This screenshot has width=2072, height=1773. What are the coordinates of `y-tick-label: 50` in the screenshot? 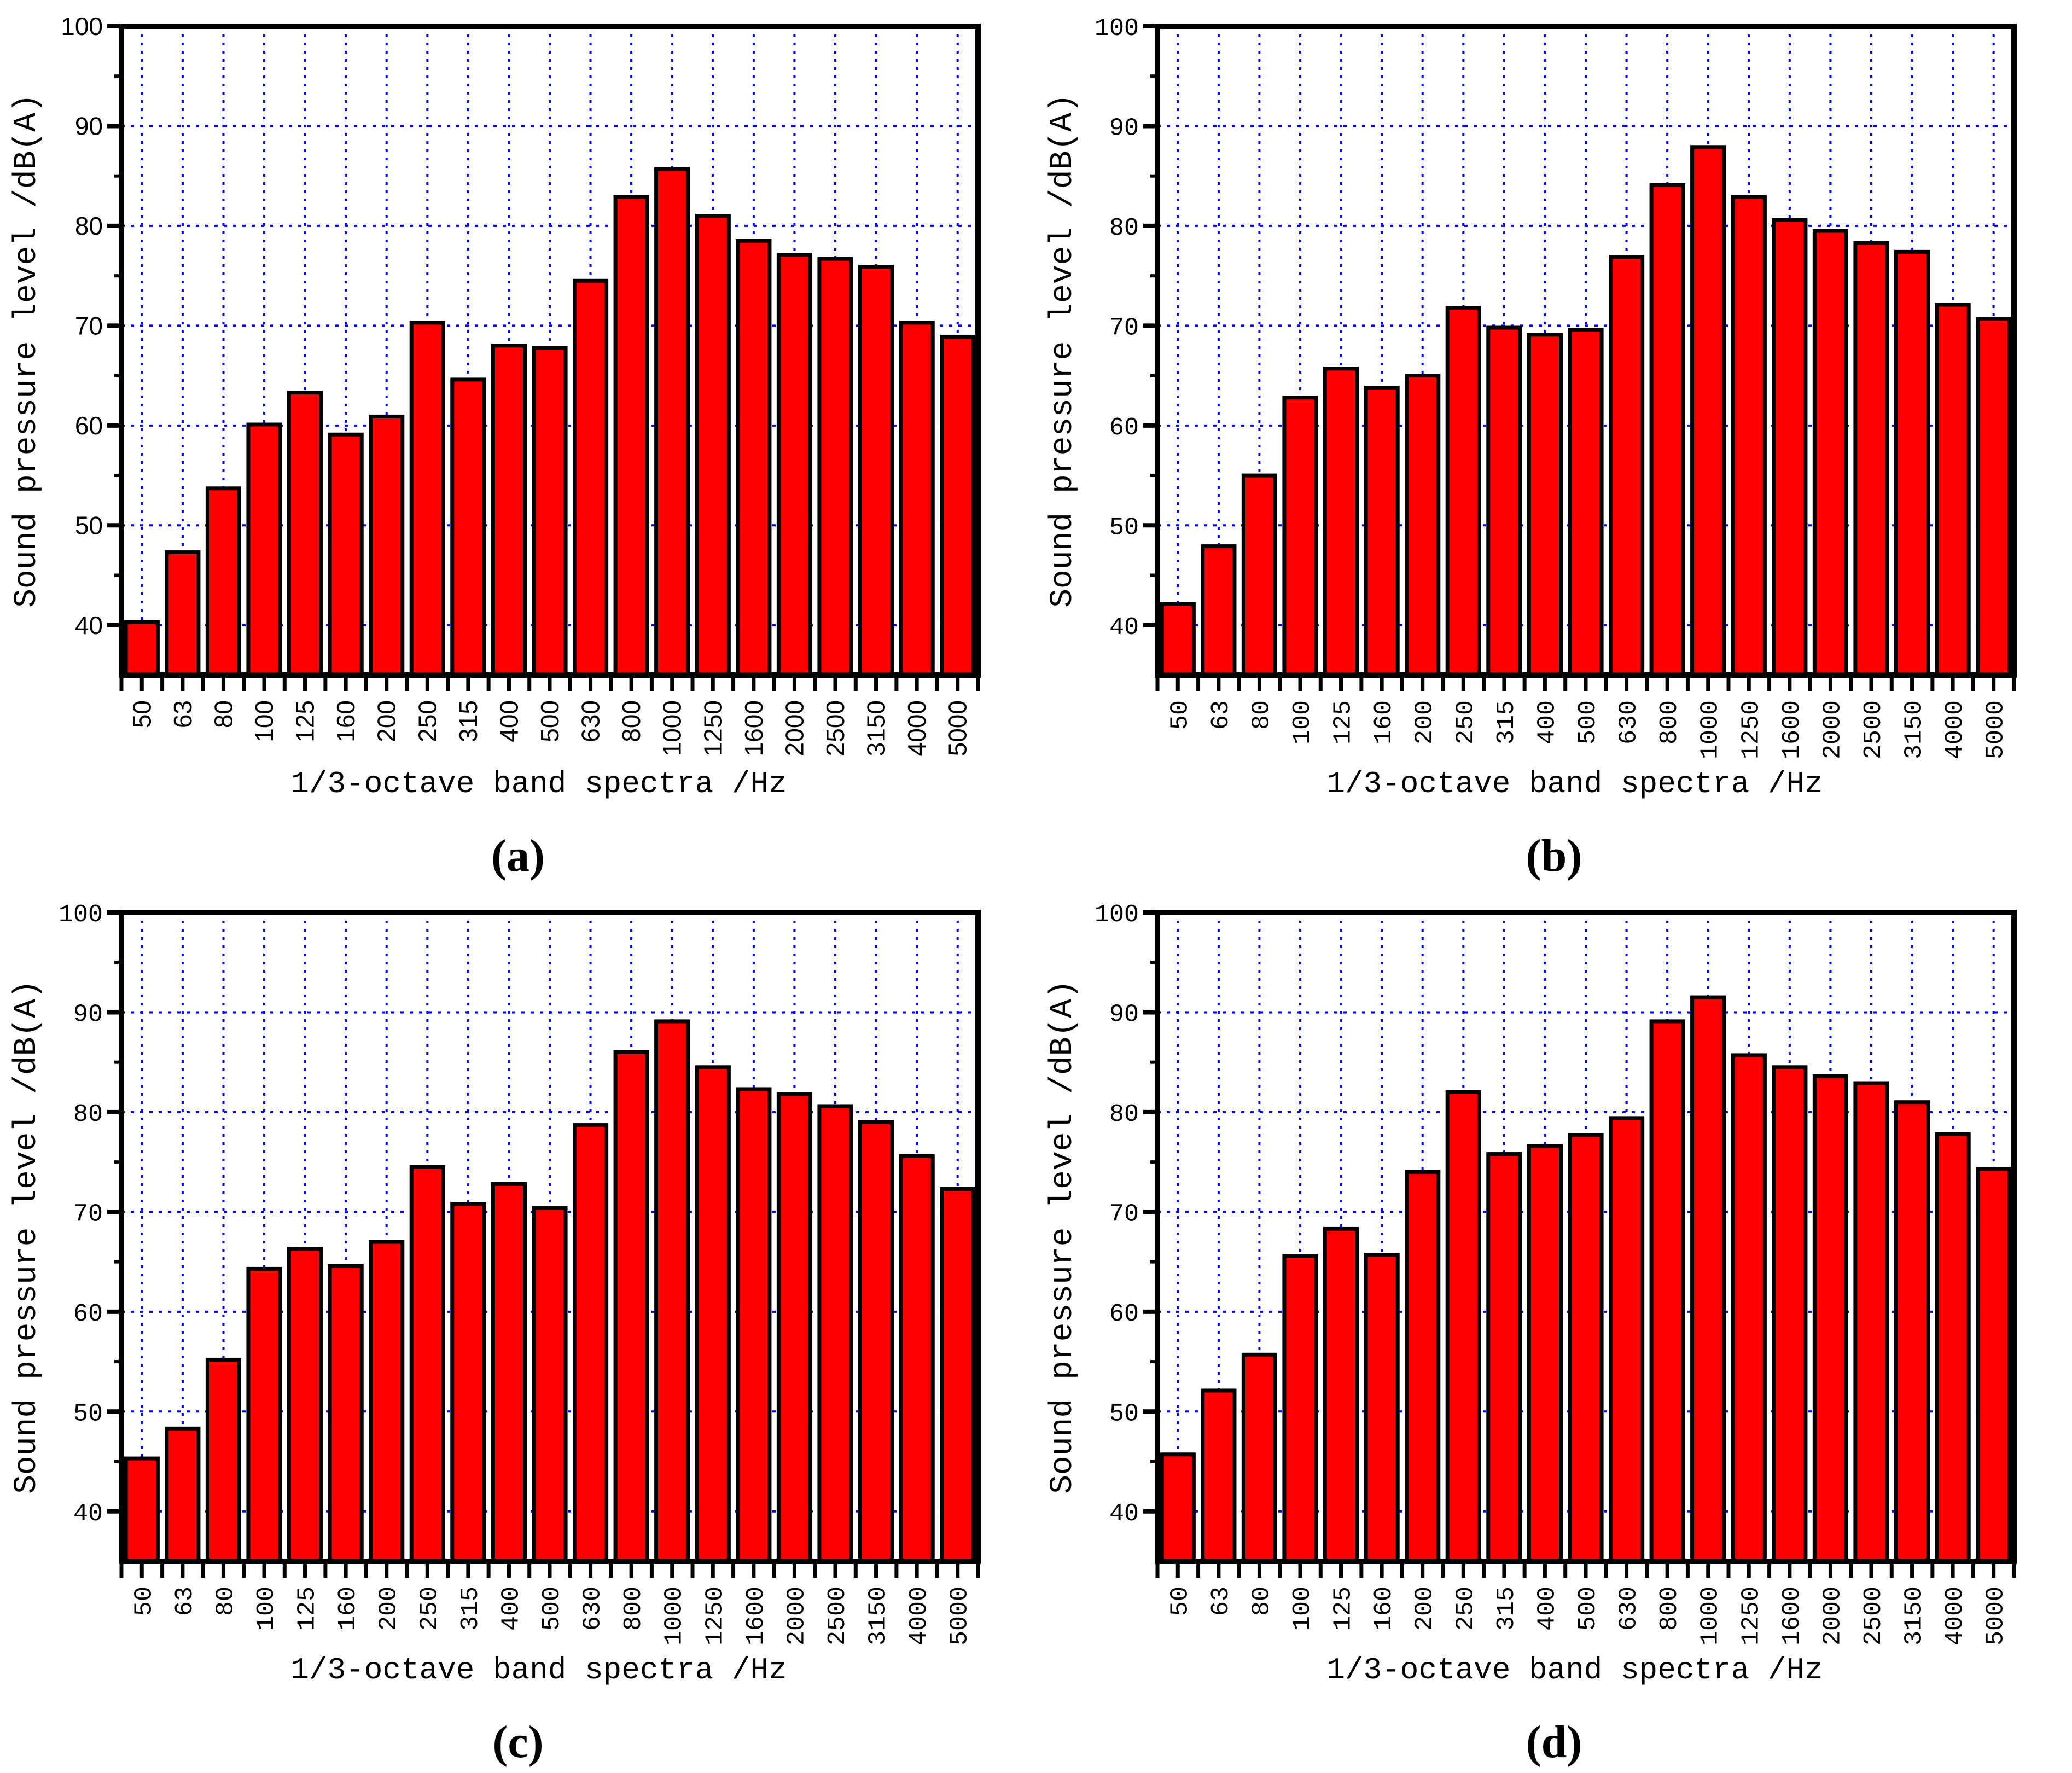 It's located at (1124, 1414).